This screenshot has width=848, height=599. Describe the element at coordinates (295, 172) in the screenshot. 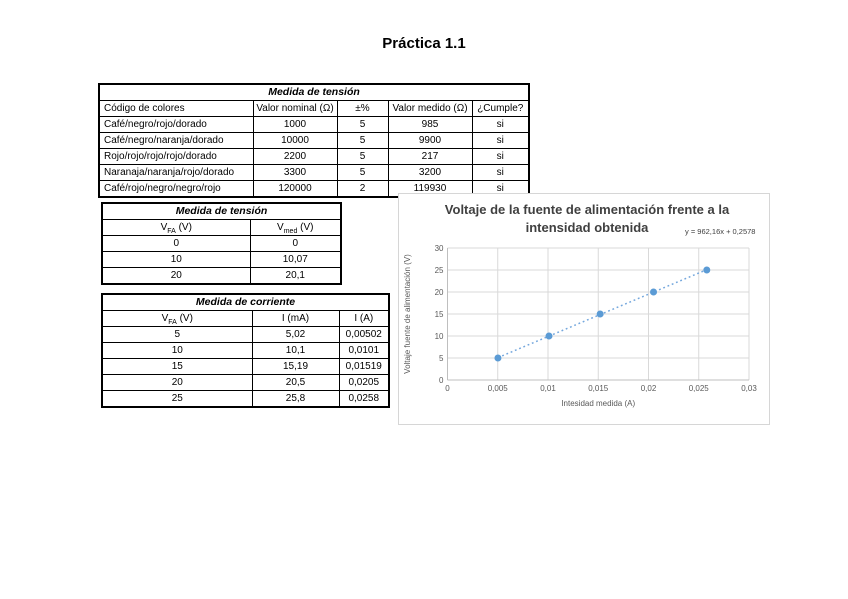

I see `cell-nominal: 3300` at that location.